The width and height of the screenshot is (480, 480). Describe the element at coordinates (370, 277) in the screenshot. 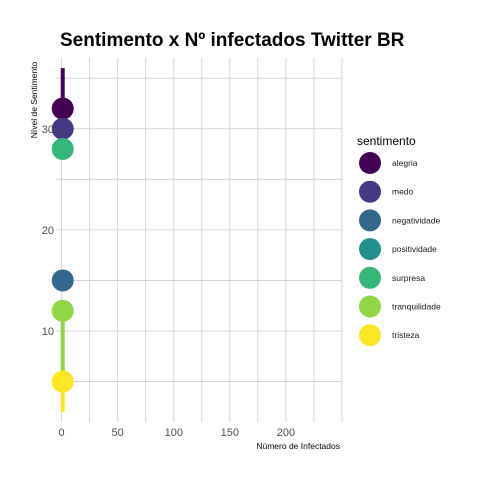

I see `legend-key-surpresa` at that location.